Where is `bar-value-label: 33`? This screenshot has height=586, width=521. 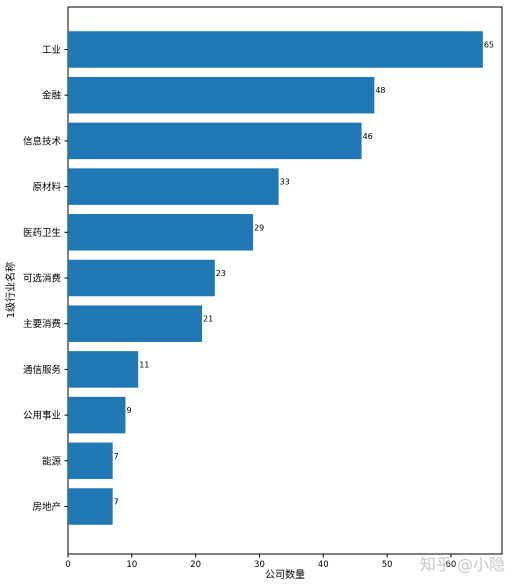 bar-value-label: 33 is located at coordinates (285, 182).